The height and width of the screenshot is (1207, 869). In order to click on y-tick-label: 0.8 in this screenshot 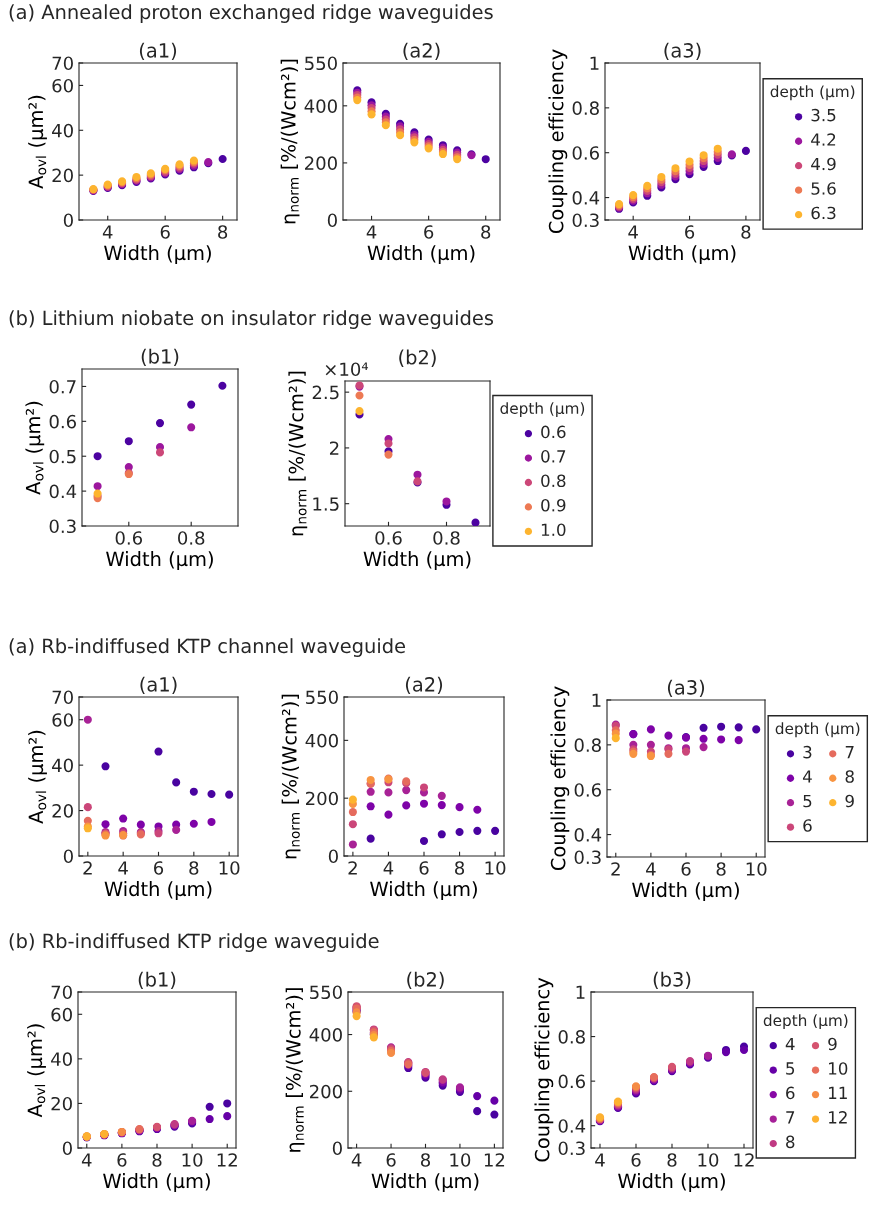, I will do `click(571, 1037)`.